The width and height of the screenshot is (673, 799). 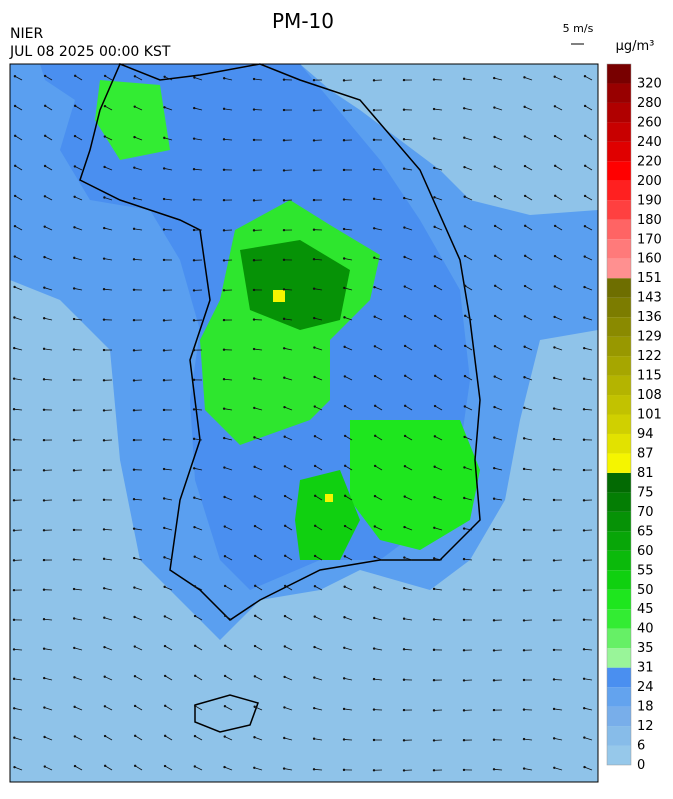 I want to click on colorbar-label: 170, so click(x=649, y=239).